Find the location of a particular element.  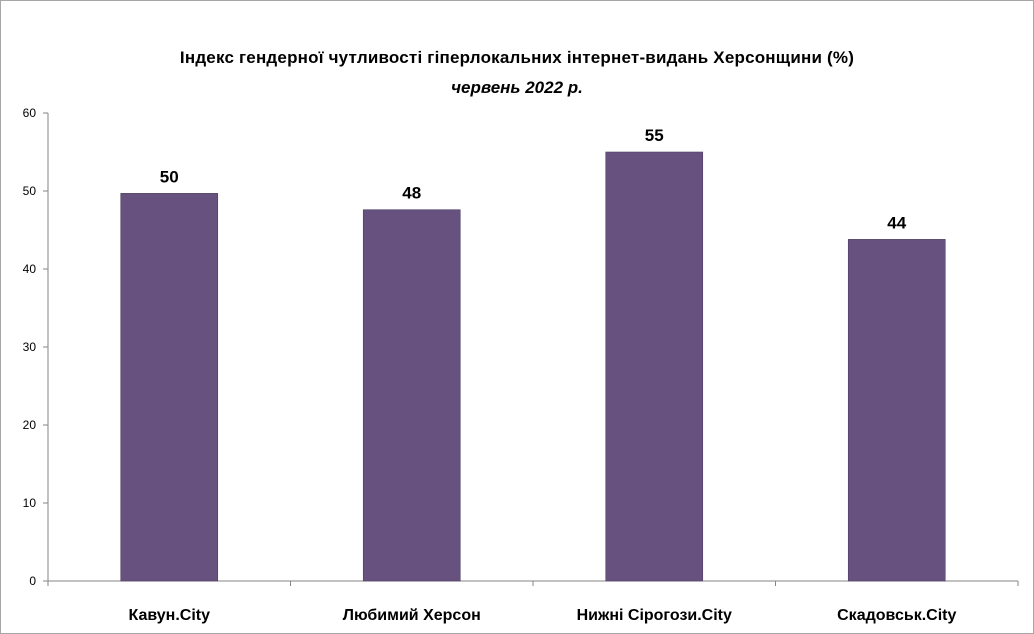

y-tick-label: 10 is located at coordinates (30, 503).